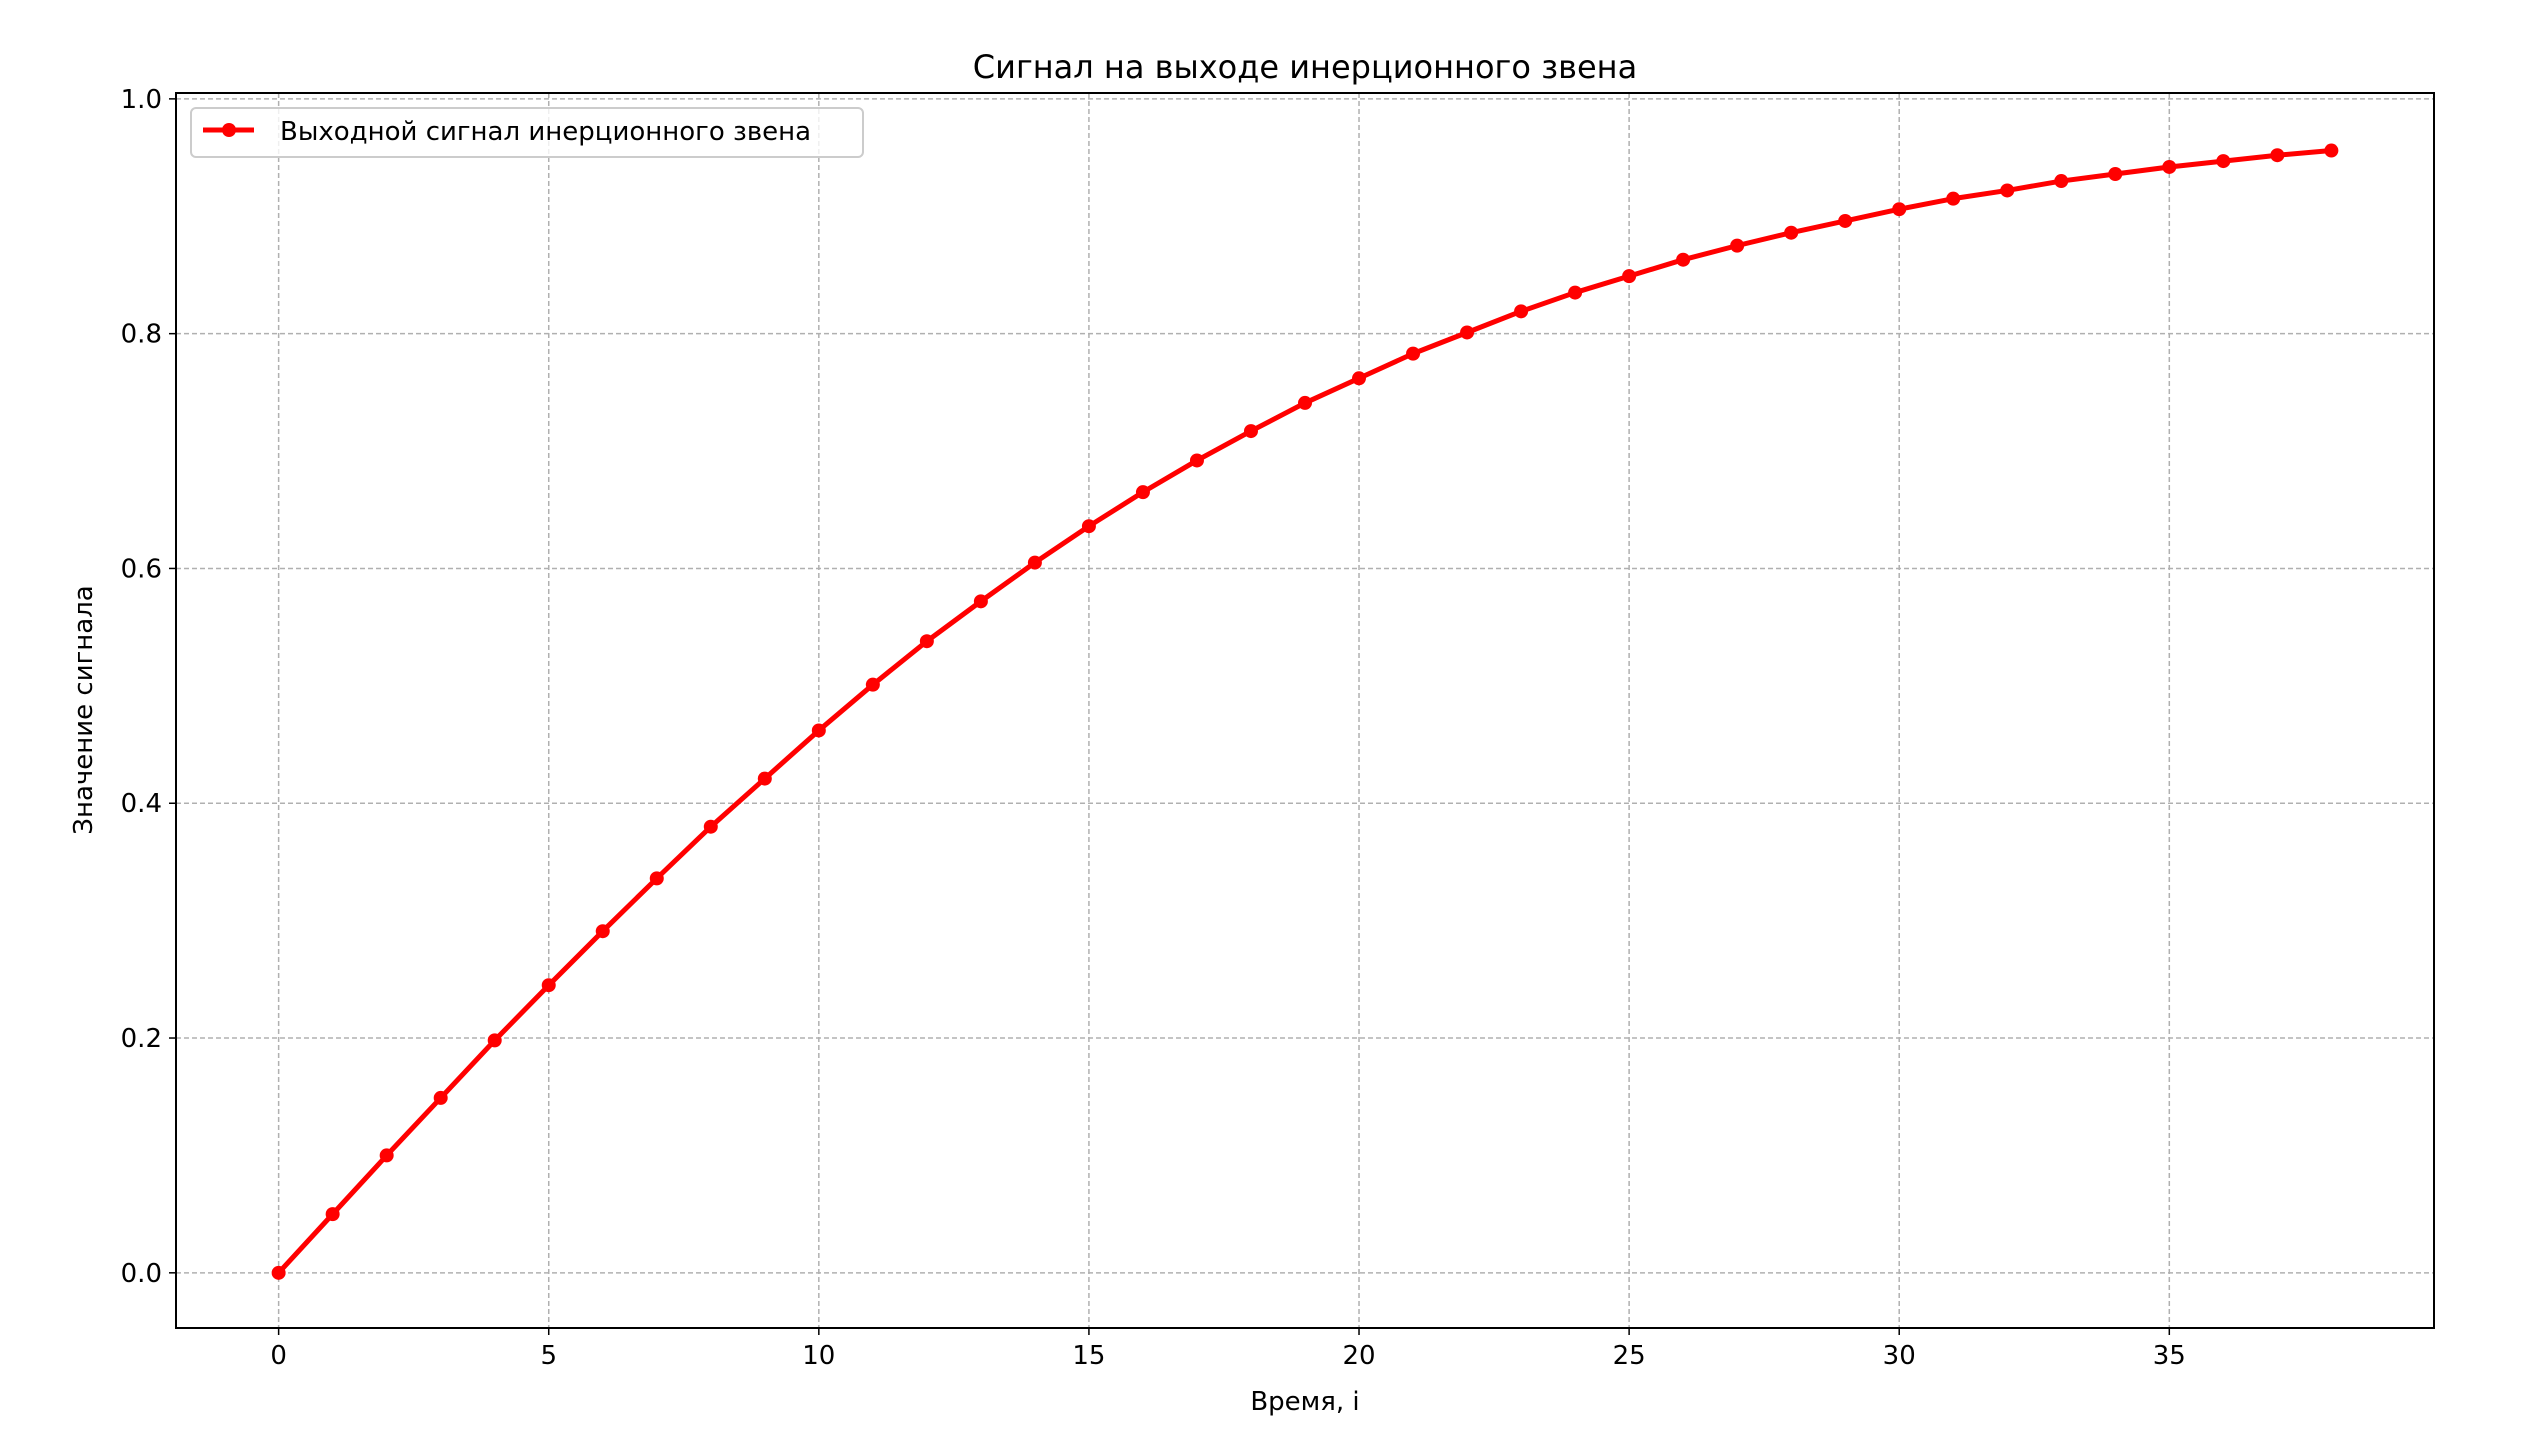  Describe the element at coordinates (1088, 1356) in the screenshot. I see `x-tick-label: 15` at that location.